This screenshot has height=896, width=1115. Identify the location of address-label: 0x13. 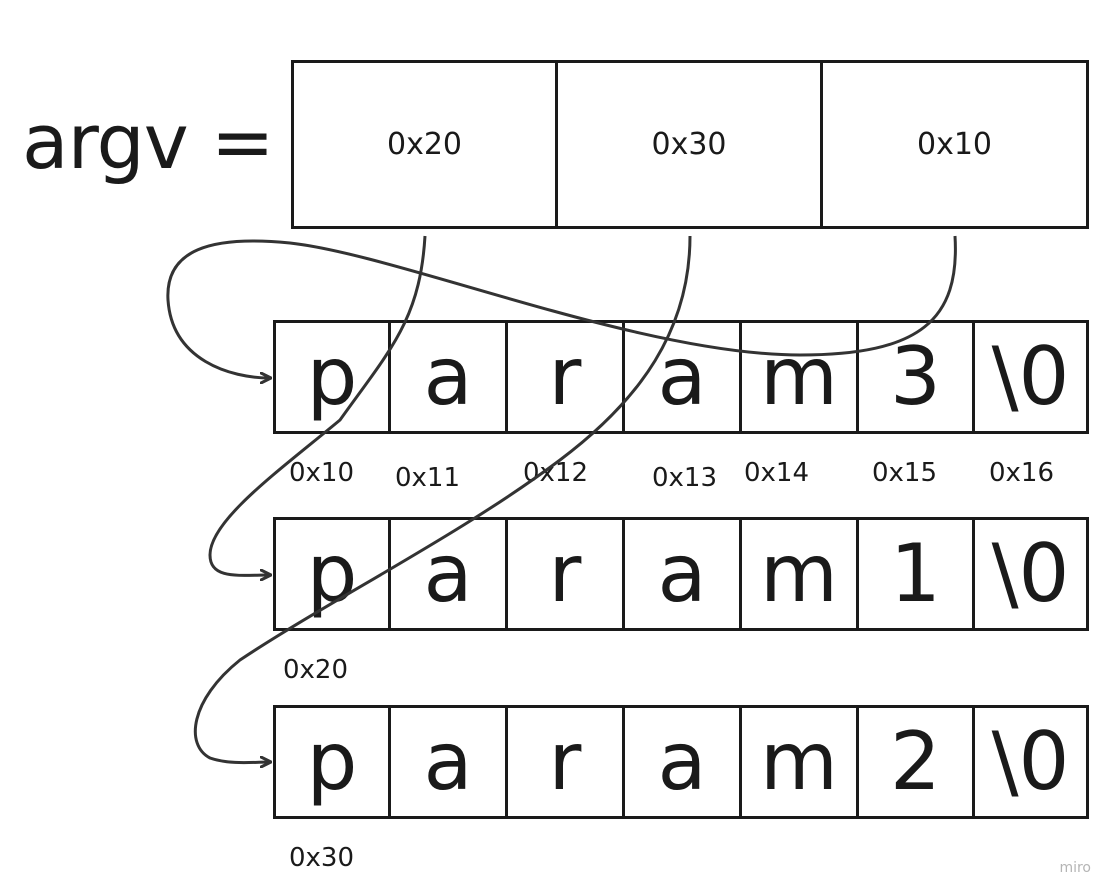
(685, 478).